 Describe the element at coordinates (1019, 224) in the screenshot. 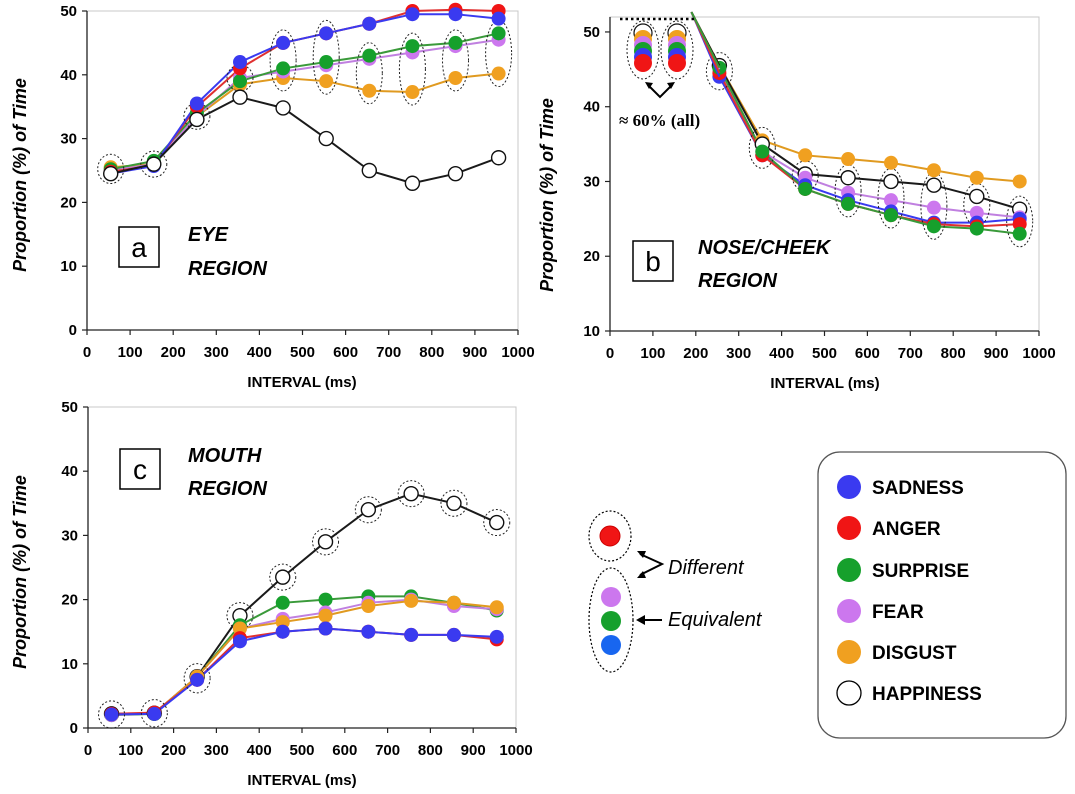

I see `panel-b-point-anger` at that location.